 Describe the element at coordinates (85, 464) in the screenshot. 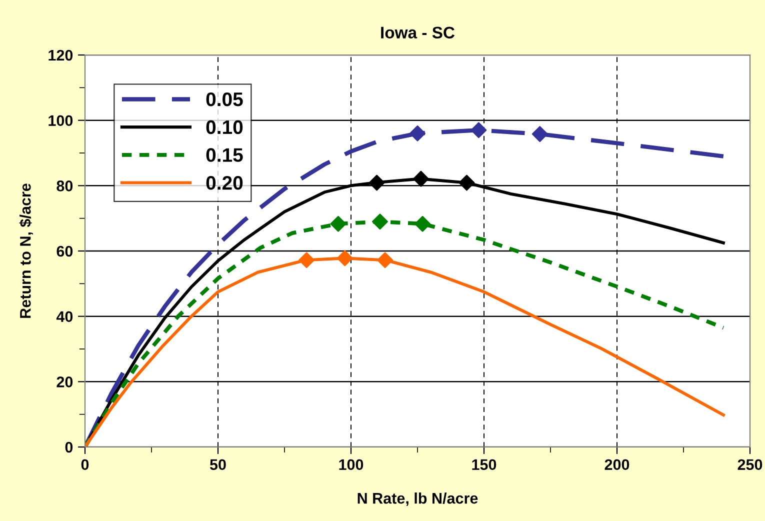

I see `x-tick-label: 0` at that location.